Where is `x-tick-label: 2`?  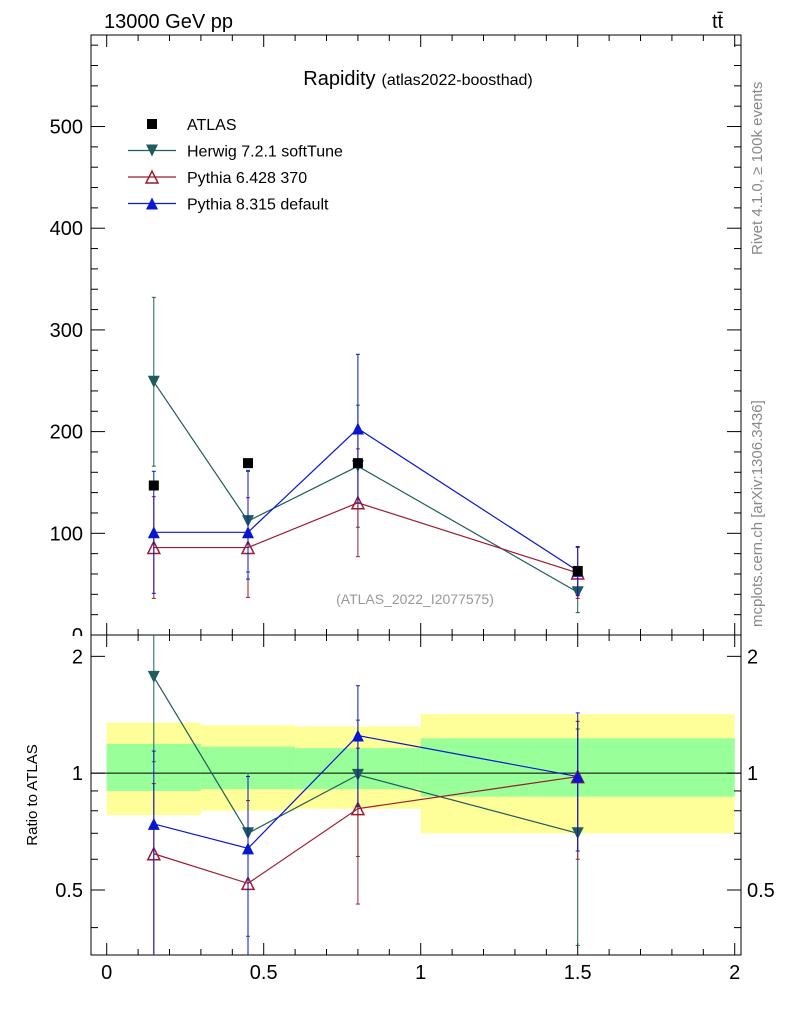
x-tick-label: 2 is located at coordinates (734, 973).